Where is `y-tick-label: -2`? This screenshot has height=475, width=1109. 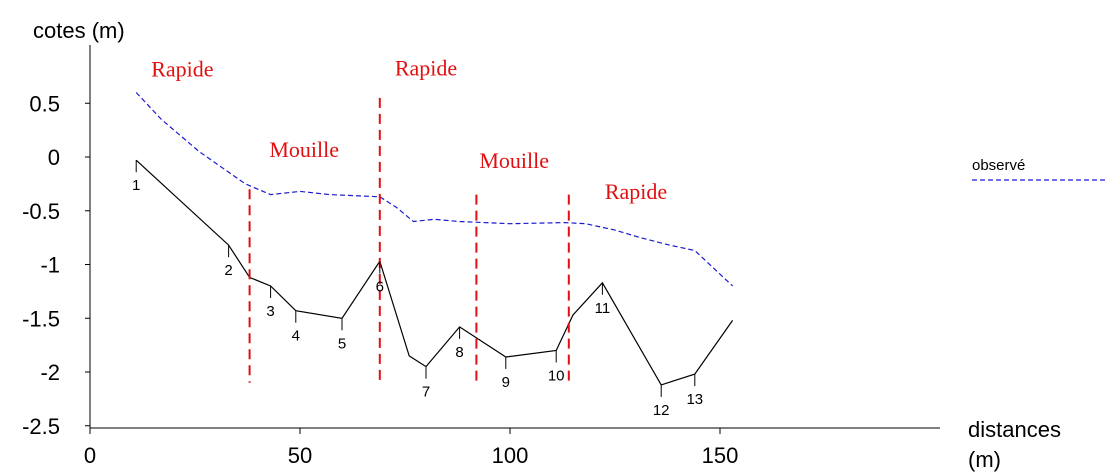 y-tick-label: -2 is located at coordinates (50, 372).